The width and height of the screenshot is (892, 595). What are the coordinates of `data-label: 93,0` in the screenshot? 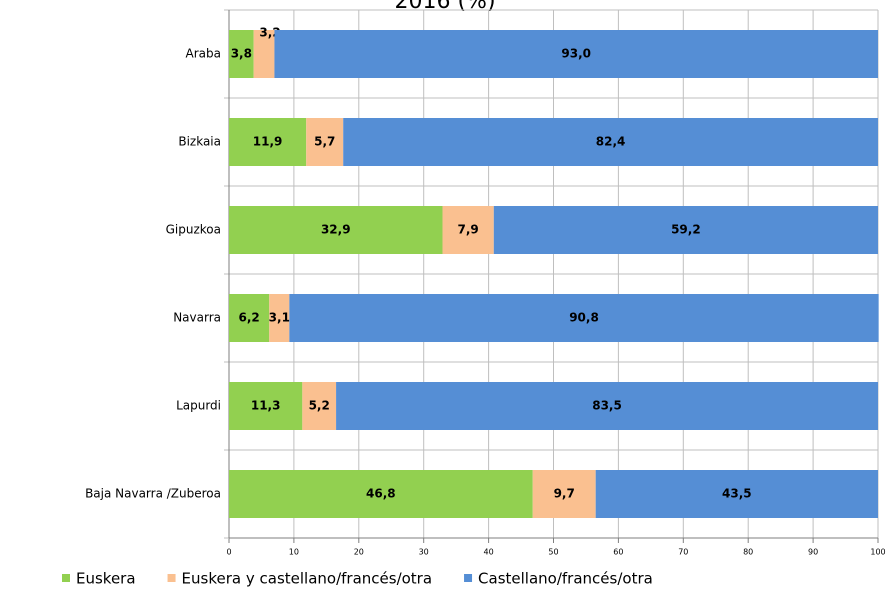 It's located at (576, 54).